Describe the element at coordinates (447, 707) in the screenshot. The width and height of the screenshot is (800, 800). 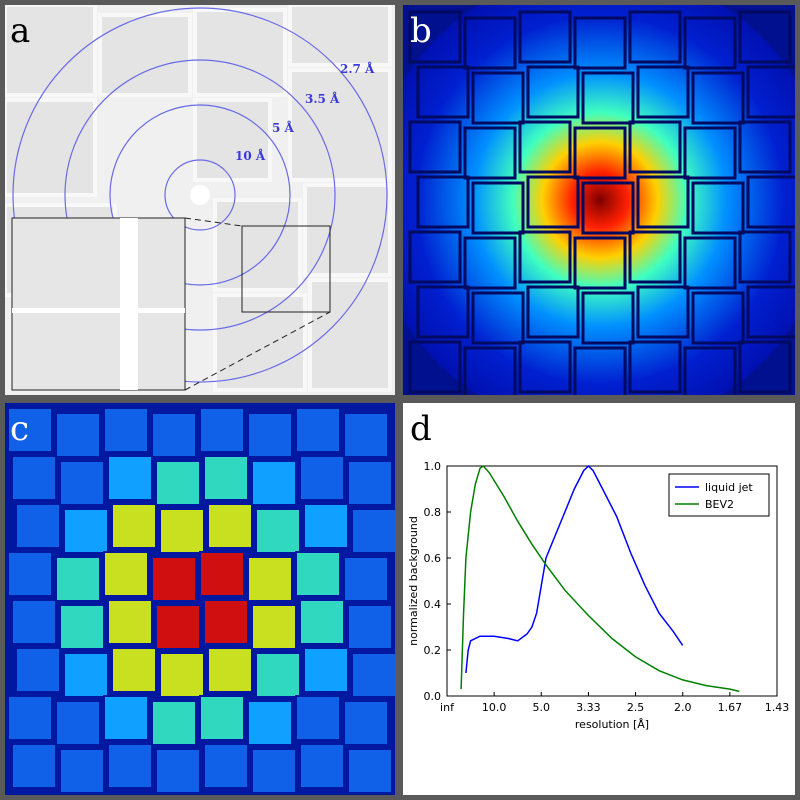
I see `x-tick-label: inf` at that location.